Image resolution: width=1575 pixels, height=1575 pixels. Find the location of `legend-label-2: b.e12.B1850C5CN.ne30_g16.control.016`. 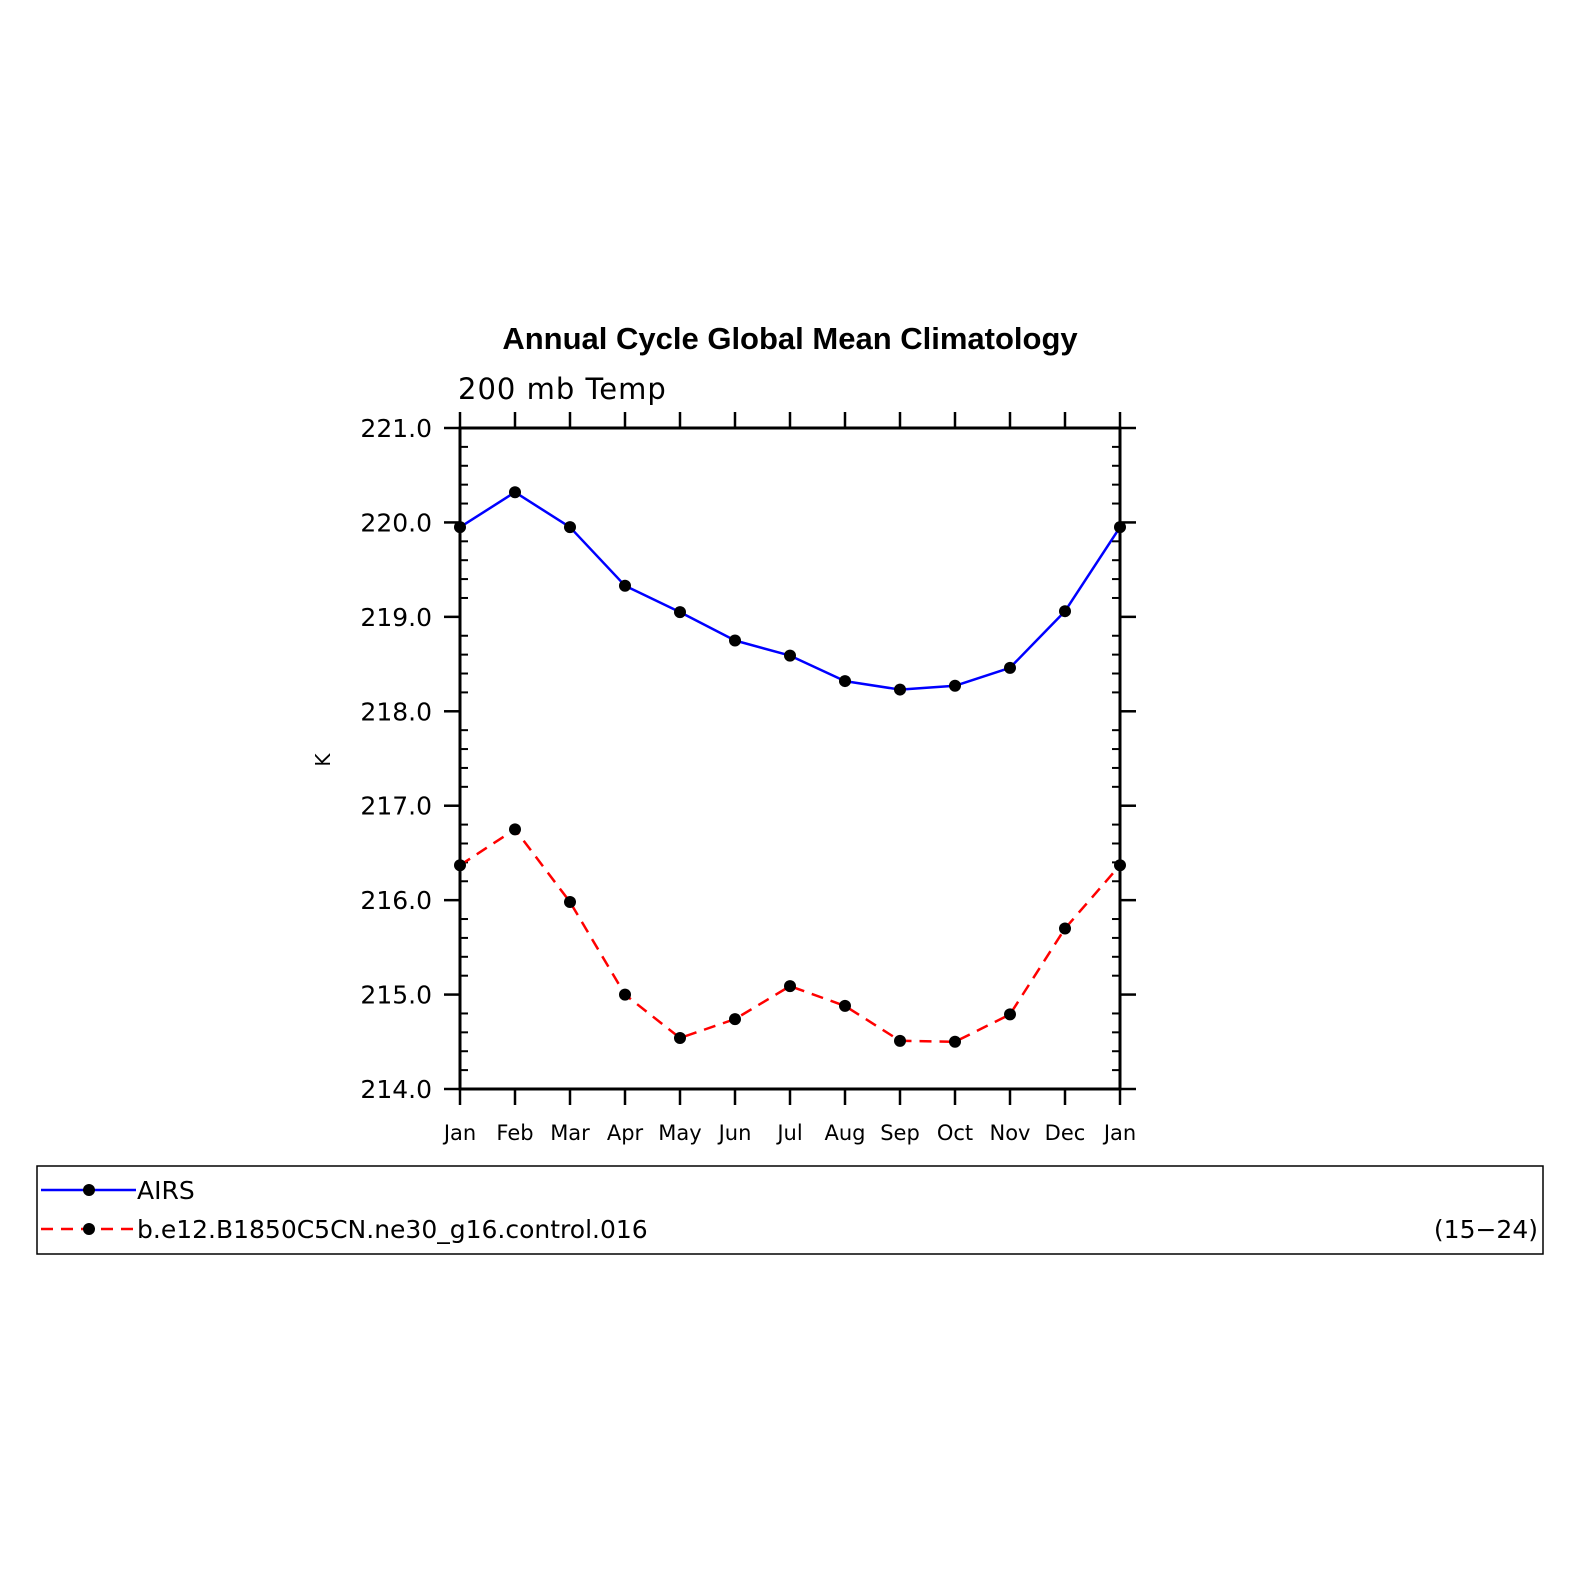

legend-label-2: b.e12.B1850C5CN.ne30_g16.control.016 is located at coordinates (392, 1229).